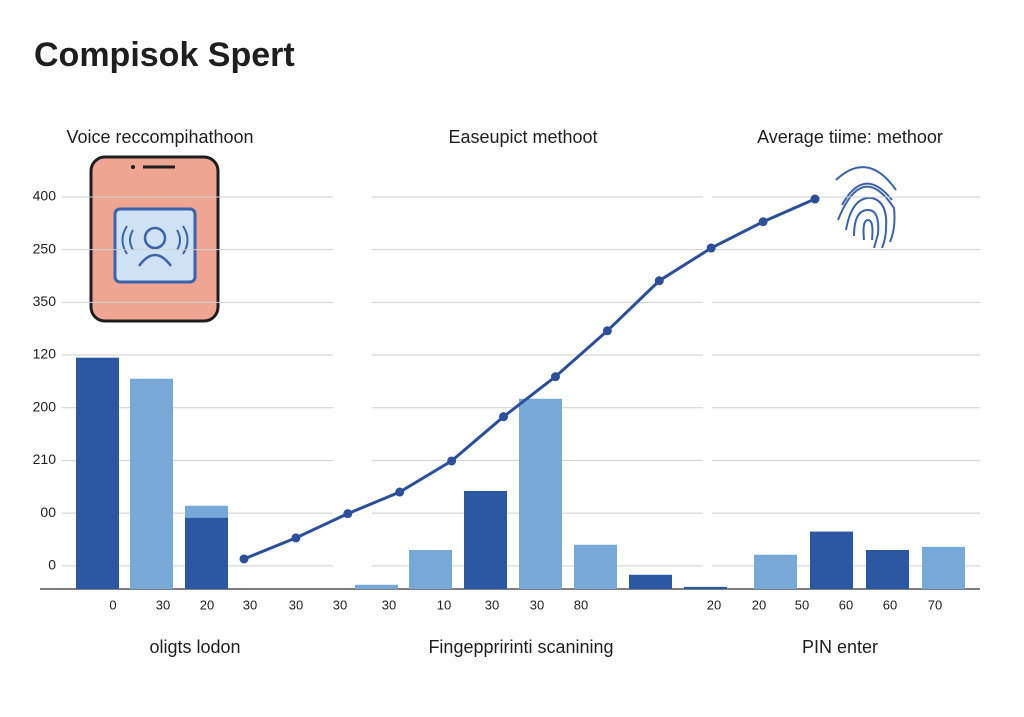 The width and height of the screenshot is (1024, 717). What do you see at coordinates (520, 647) in the screenshot?
I see `panel-label: Fingeppririnti scanining` at bounding box center [520, 647].